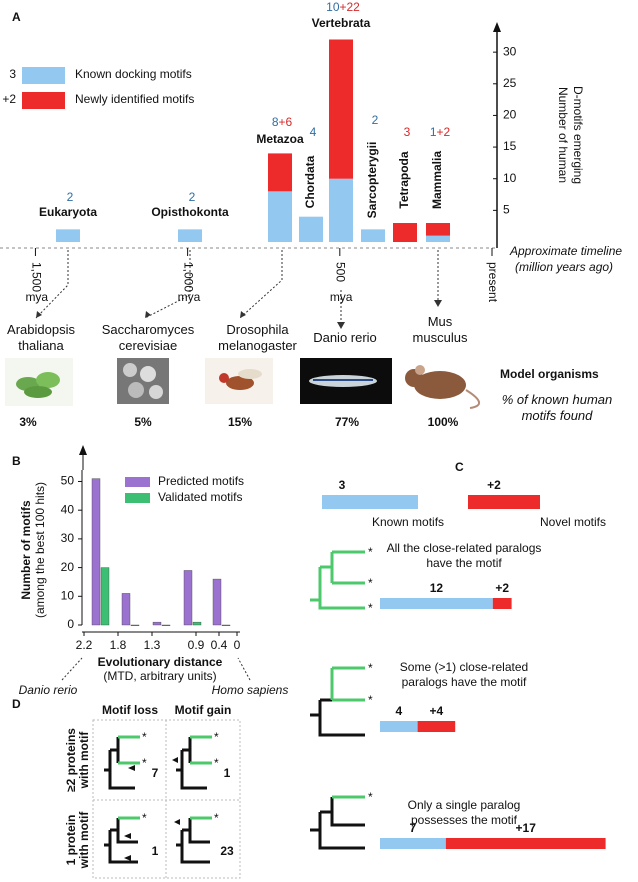  I want to click on cell-value: 7, so click(155, 773).